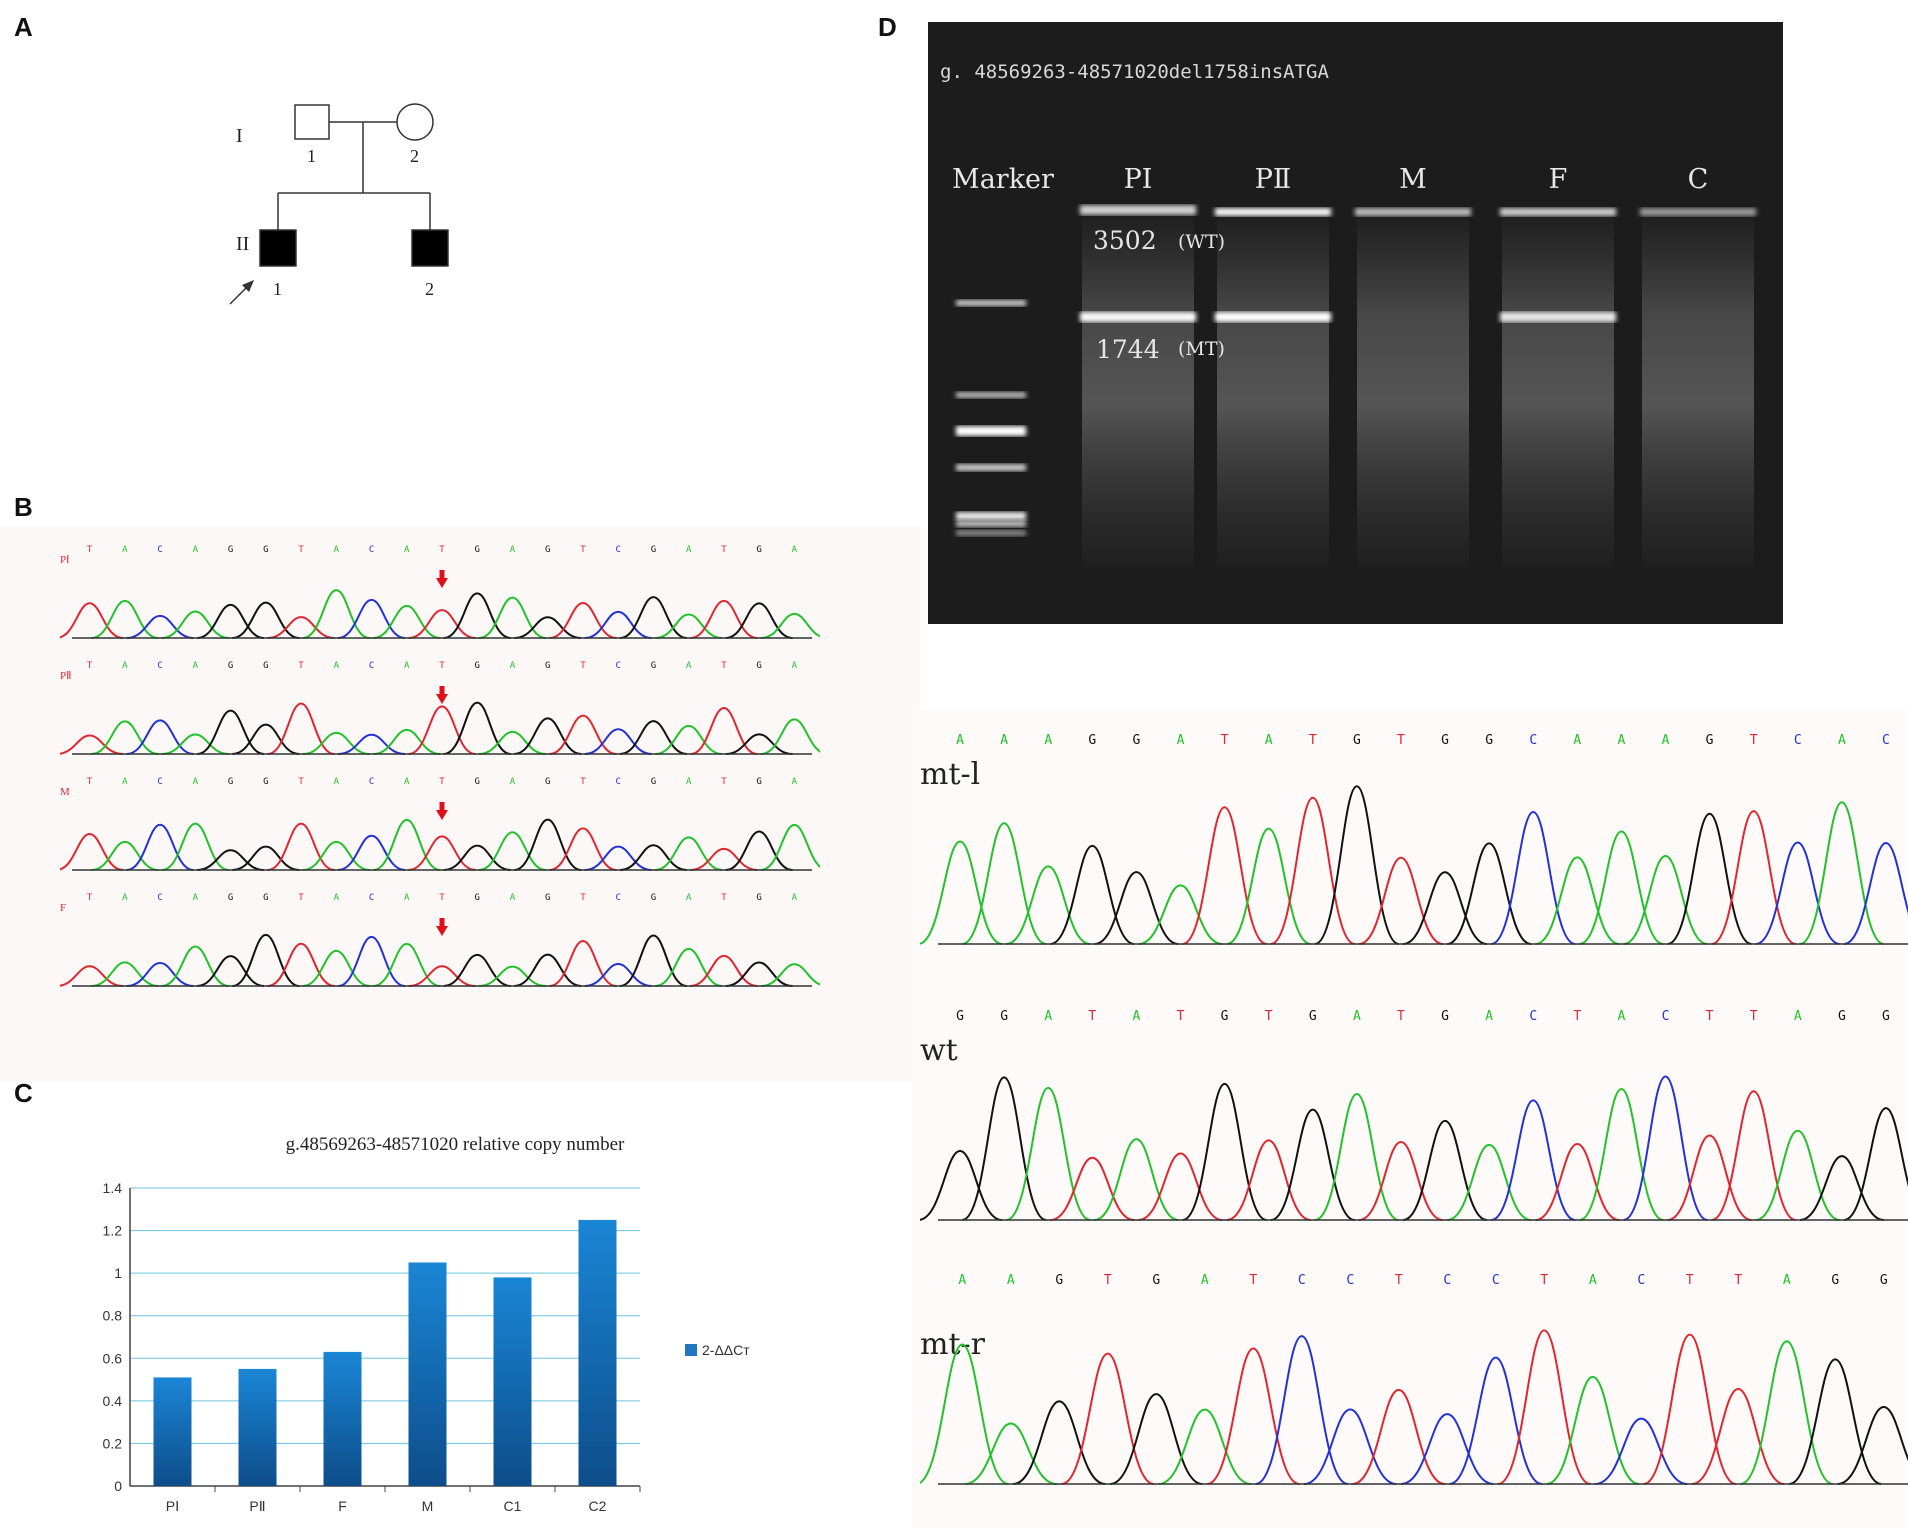 This screenshot has width=1908, height=1528. I want to click on panel-label-d: D, so click(887, 27).